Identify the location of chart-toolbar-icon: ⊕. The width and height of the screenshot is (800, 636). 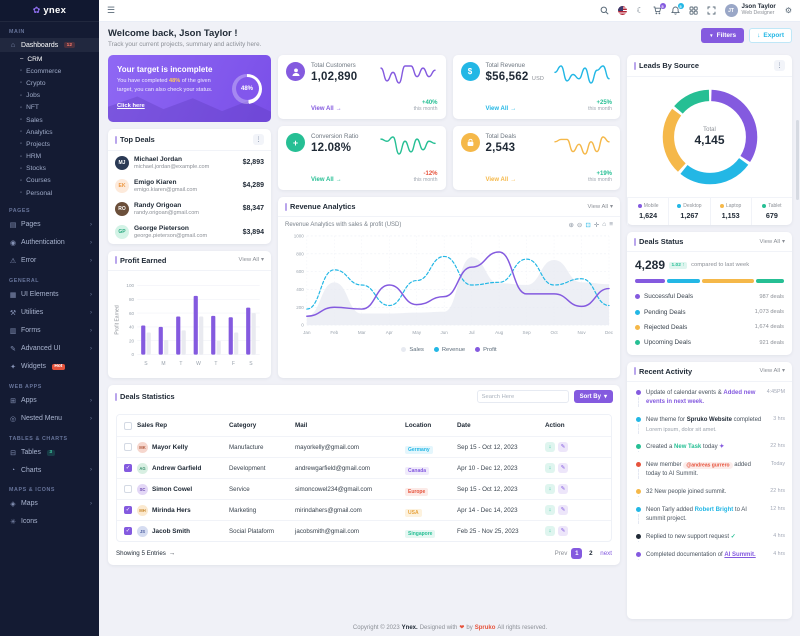
(571, 225).